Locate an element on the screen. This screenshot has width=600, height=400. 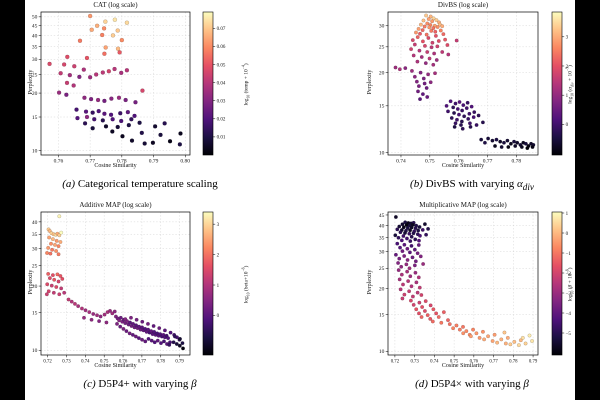
x-axis-label: Cosine Similarity is located at coordinates (463, 166).